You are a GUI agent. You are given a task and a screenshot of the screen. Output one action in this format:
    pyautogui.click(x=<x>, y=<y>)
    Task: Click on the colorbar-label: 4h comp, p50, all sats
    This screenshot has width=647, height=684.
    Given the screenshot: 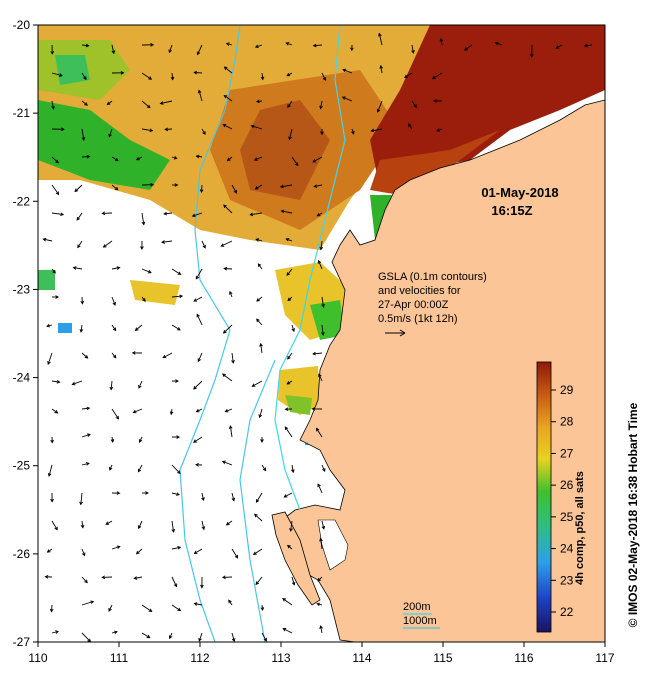 What is the action you would take?
    pyautogui.click(x=580, y=528)
    